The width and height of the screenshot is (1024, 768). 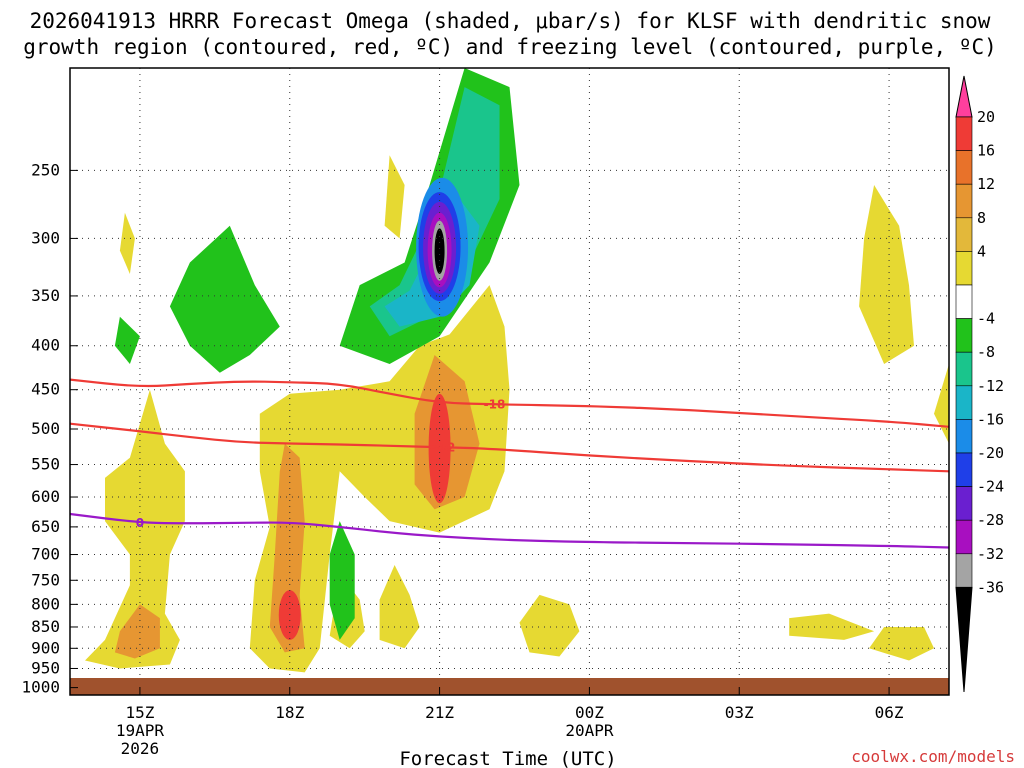 I want to click on y-tick-label: 600, so click(x=45, y=496).